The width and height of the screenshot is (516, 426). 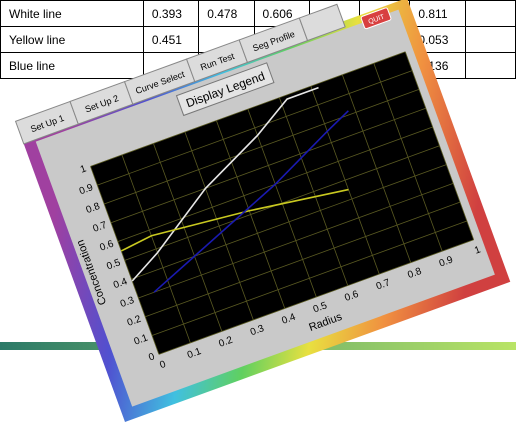 What do you see at coordinates (225, 89) in the screenshot?
I see `display-legend-button` at bounding box center [225, 89].